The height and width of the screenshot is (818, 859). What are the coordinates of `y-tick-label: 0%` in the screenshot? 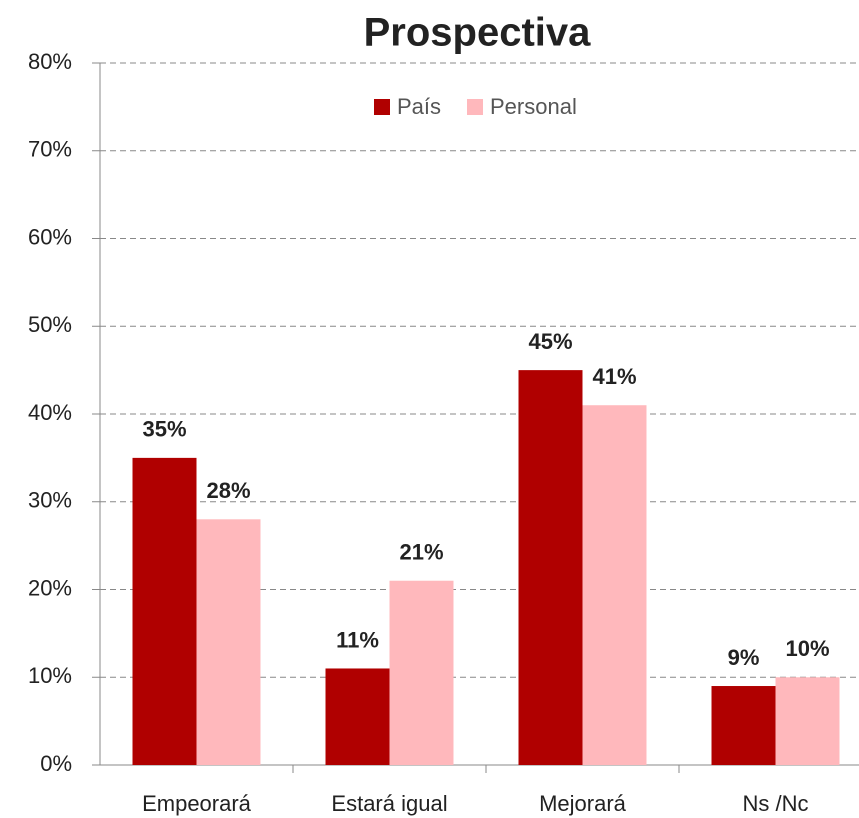 It's located at (56, 763).